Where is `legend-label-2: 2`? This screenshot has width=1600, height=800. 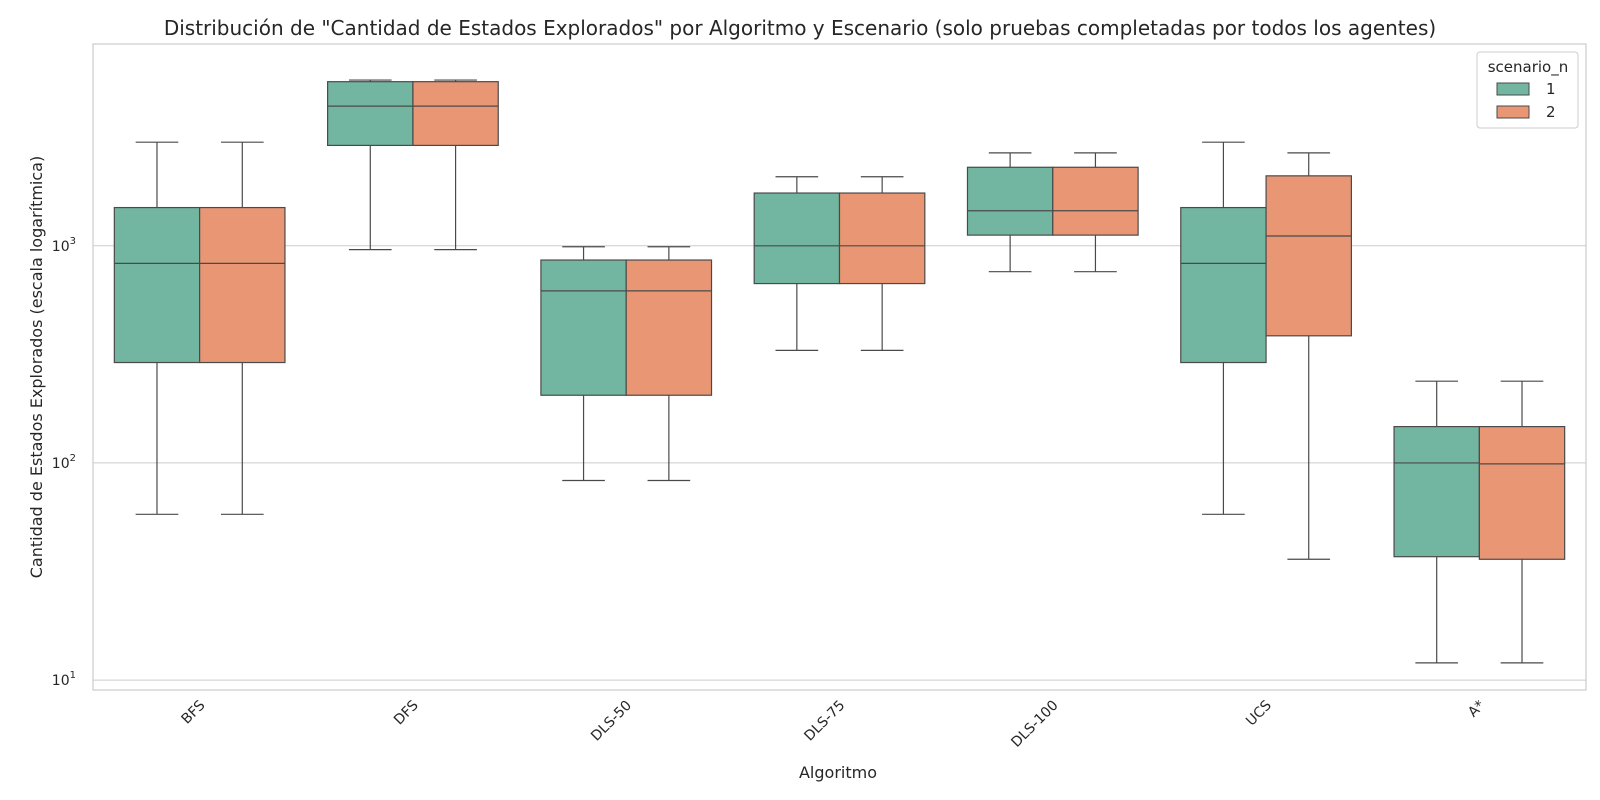 legend-label-2: 2 is located at coordinates (1551, 112).